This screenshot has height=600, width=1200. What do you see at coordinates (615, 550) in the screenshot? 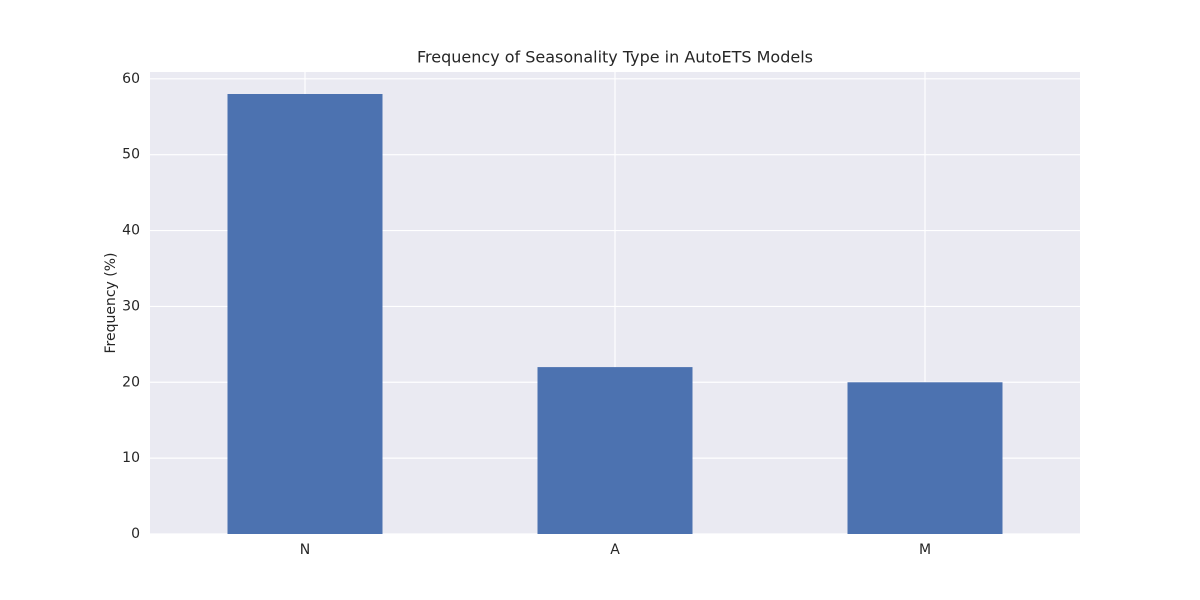
I see `x-tick-label: A` at bounding box center [615, 550].